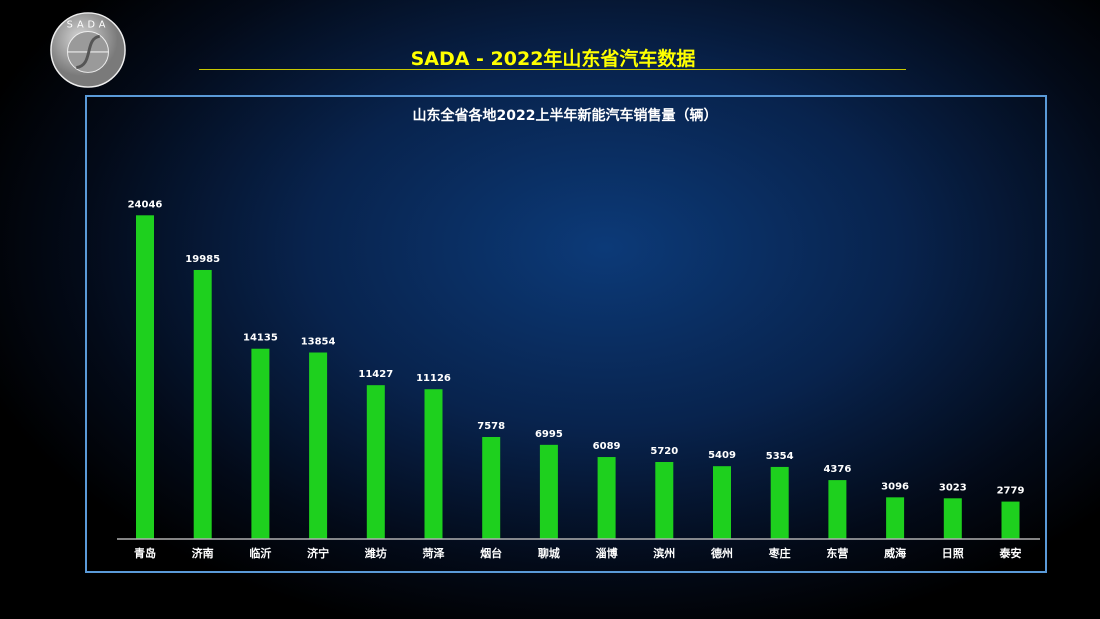 The image size is (1100, 619). I want to click on bar-聊城, so click(548, 491).